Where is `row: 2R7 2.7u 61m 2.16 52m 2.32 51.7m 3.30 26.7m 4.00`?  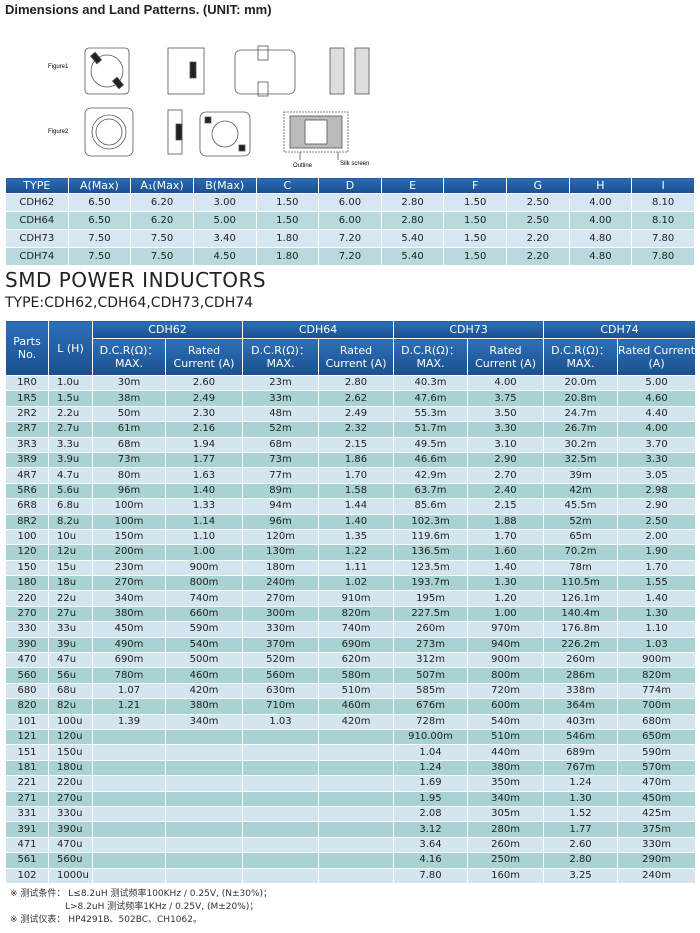 row: 2R7 2.7u 61m 2.16 52m 2.32 51.7m 3.30 26.7m 4.00 is located at coordinates (351, 429).